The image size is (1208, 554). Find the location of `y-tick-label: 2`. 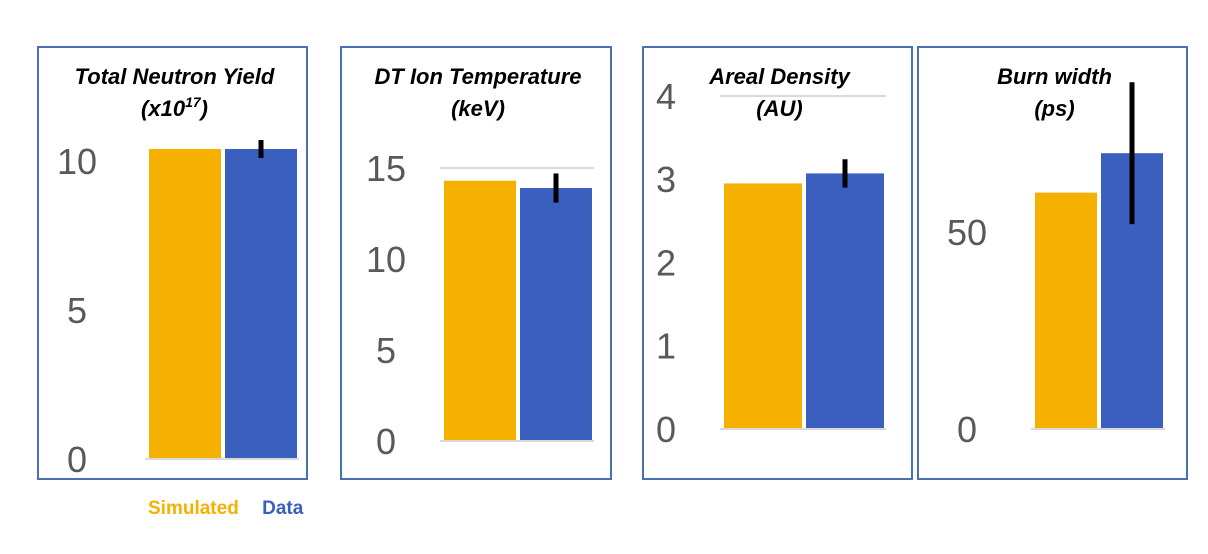

y-tick-label: 2 is located at coordinates (666, 262).